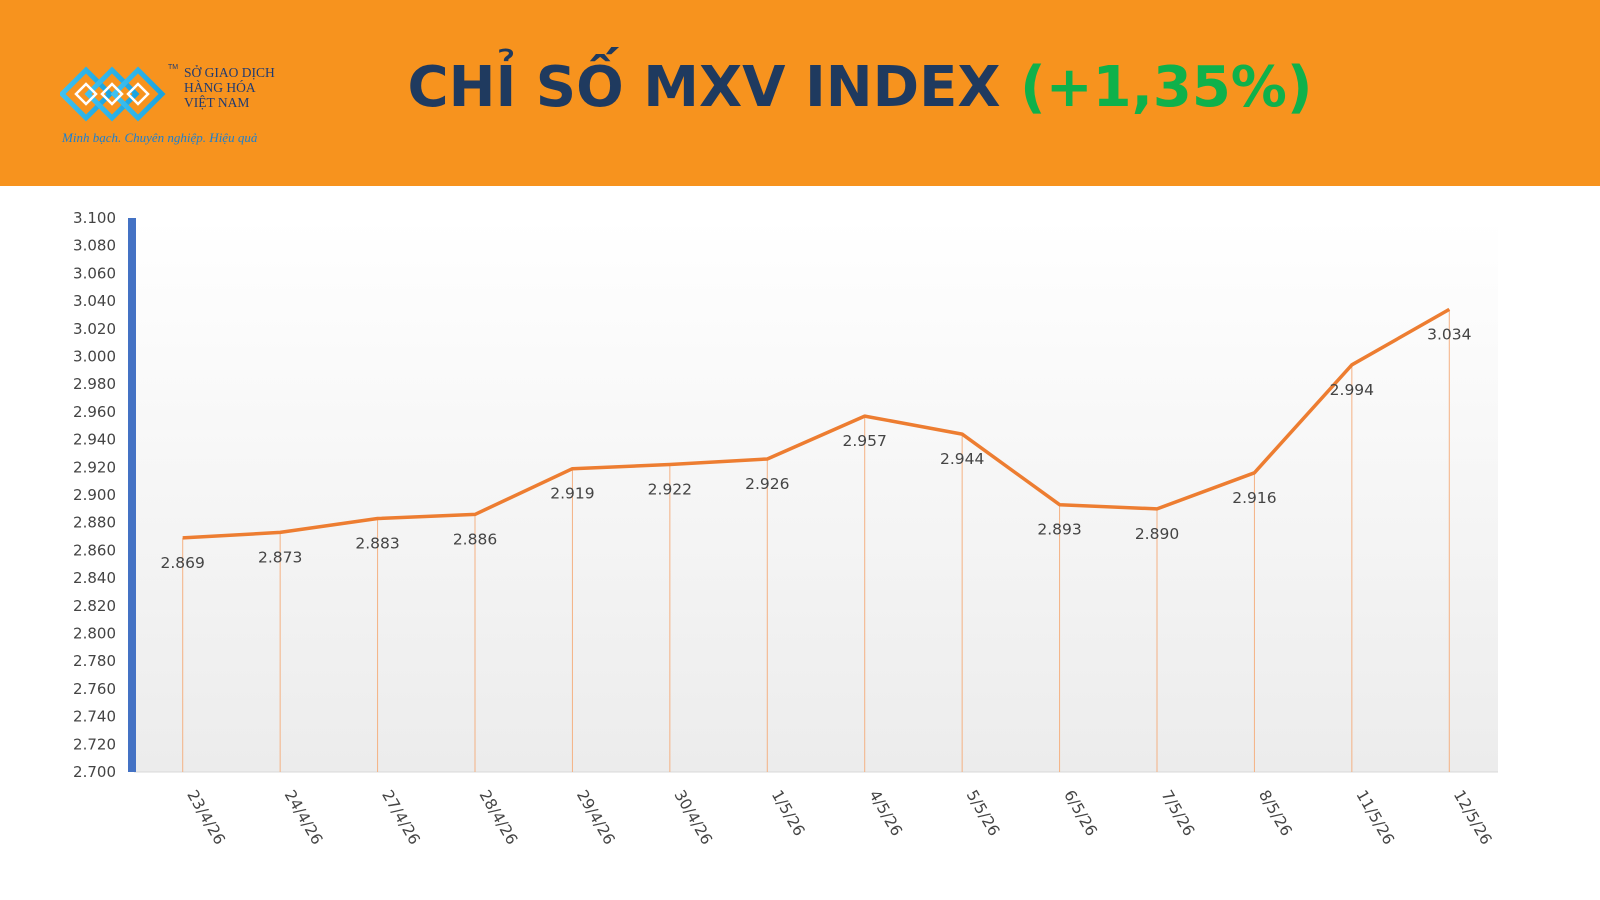 The width and height of the screenshot is (1600, 900). What do you see at coordinates (220, 87) in the screenshot?
I see `logo-line-2: HÀNG HÓA` at bounding box center [220, 87].